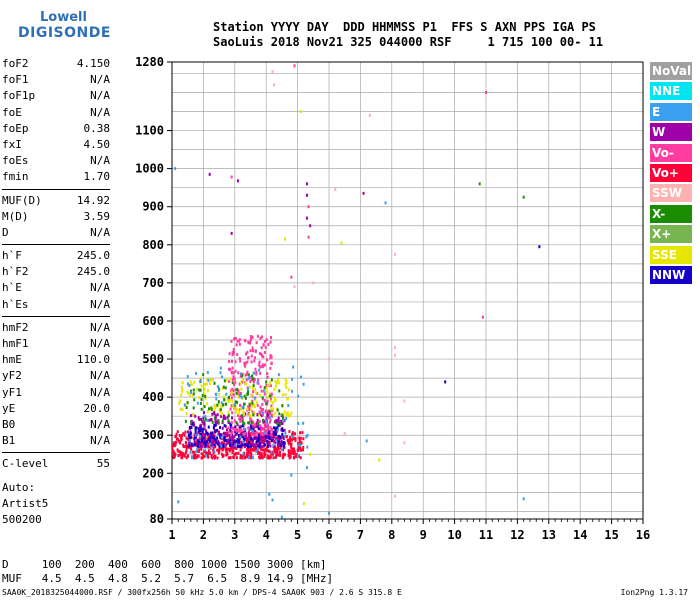  I want to click on y-tick-label: 700, so click(153, 283).